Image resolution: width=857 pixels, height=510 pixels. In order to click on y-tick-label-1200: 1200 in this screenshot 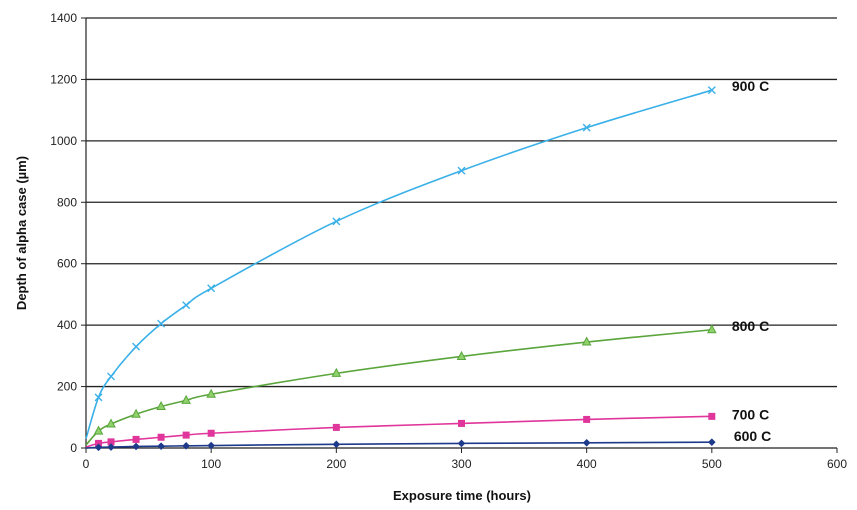, I will do `click(63, 79)`.